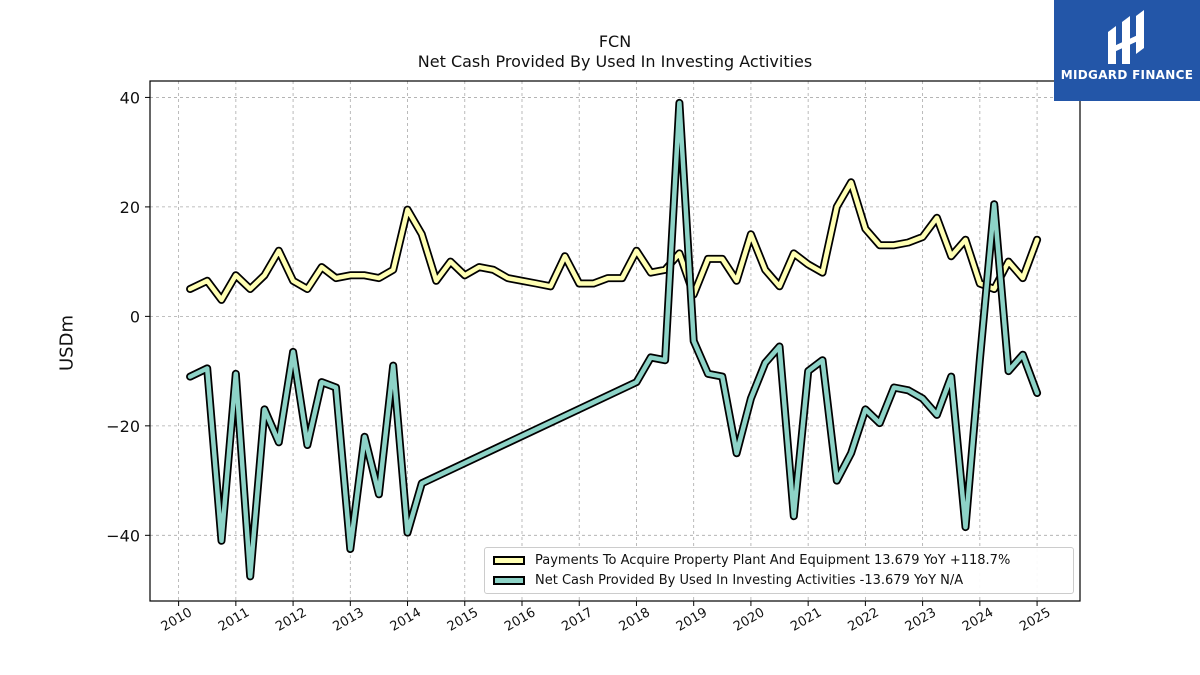  Describe the element at coordinates (520, 620) in the screenshot. I see `x-tick-label: 2016` at that location.